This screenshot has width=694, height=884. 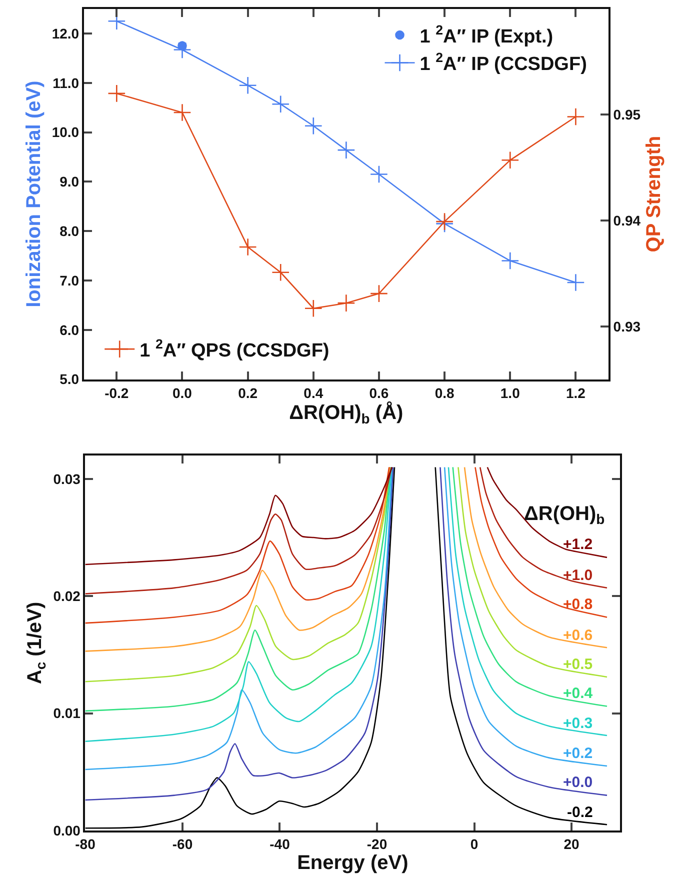 I want to click on y2-tick-label: 0.95, so click(x=627, y=114).